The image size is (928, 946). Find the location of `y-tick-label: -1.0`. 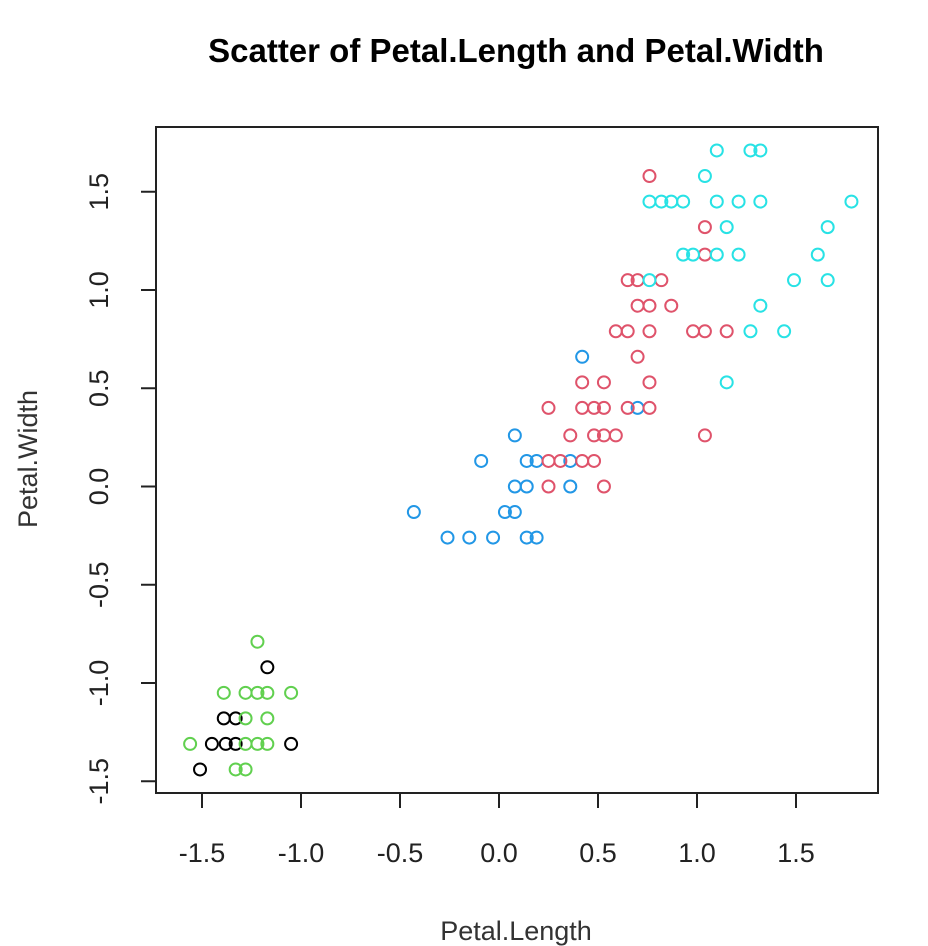

y-tick-label: -1.0 is located at coordinates (99, 683).